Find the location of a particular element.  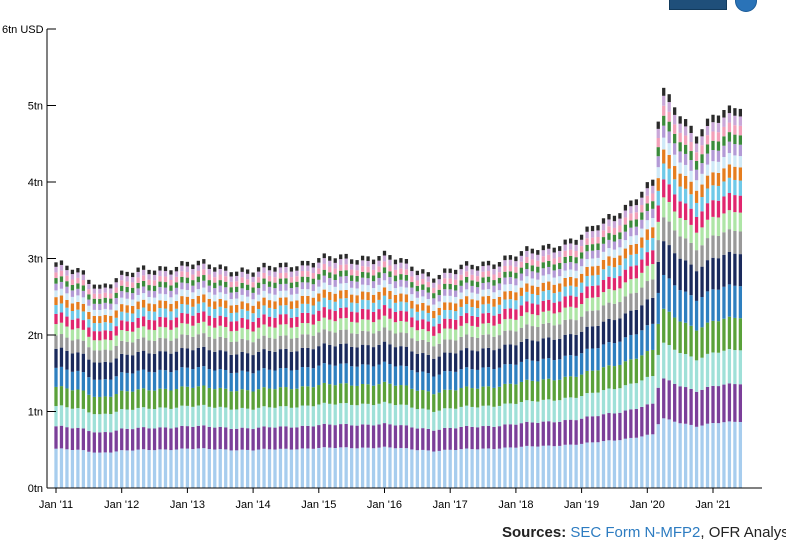

header-button is located at coordinates (698, 5).